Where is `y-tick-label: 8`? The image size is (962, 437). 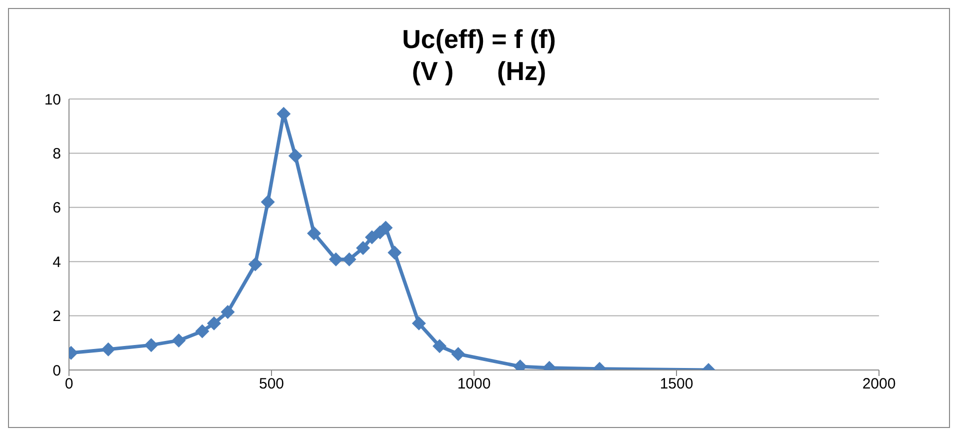
y-tick-label: 8 is located at coordinates (56, 154).